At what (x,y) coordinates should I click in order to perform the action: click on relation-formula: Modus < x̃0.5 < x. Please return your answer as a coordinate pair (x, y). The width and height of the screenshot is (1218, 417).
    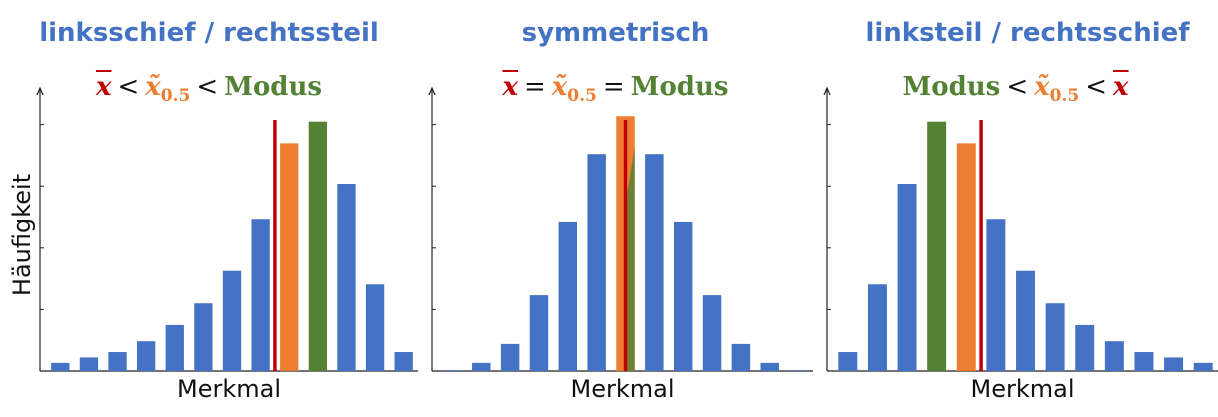
    Looking at the image, I should click on (1015, 89).